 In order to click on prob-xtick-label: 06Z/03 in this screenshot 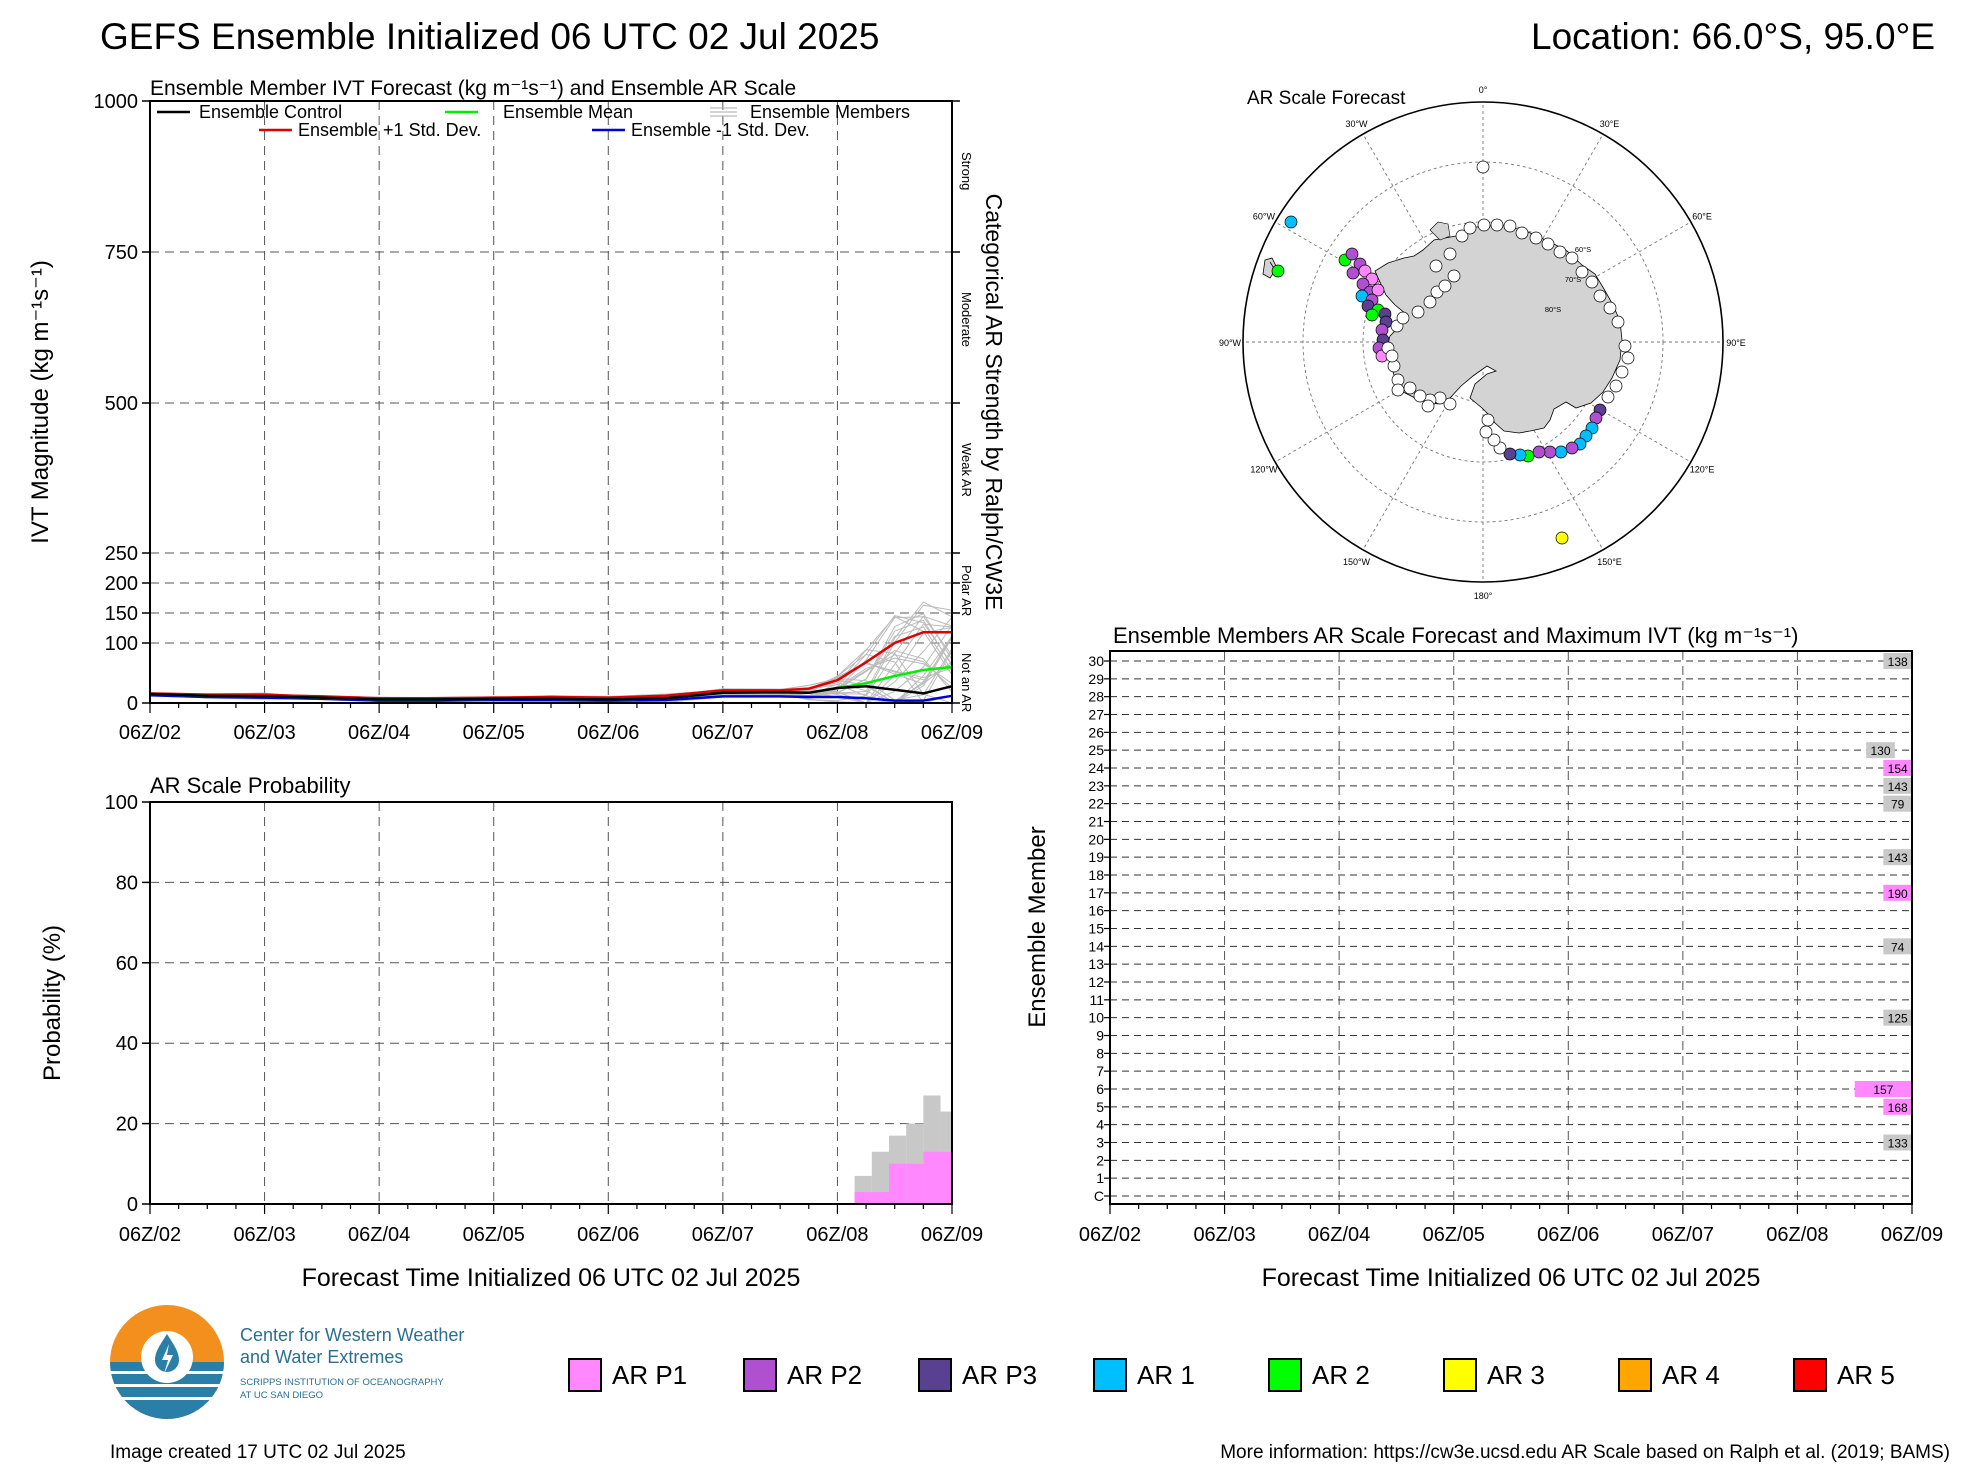, I will do `click(264, 1235)`.